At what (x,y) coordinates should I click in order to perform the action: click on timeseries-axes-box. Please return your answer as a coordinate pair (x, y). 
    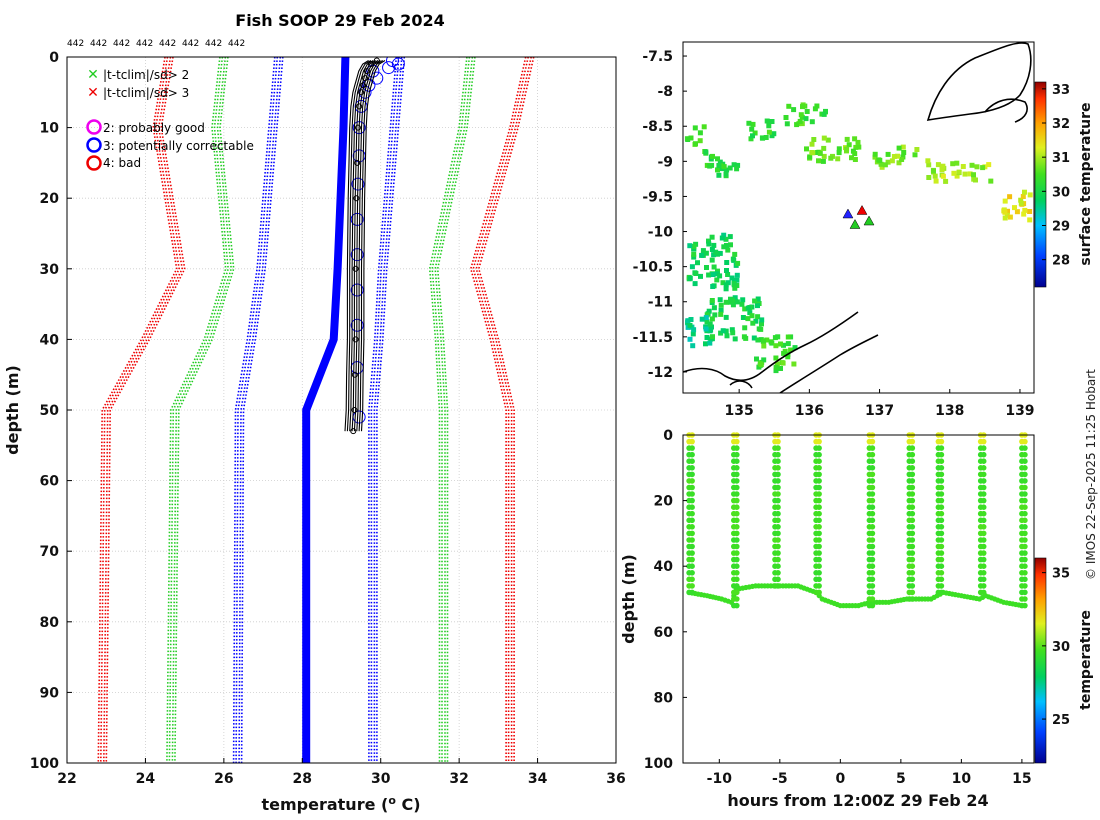
    Looking at the image, I should click on (858, 599).